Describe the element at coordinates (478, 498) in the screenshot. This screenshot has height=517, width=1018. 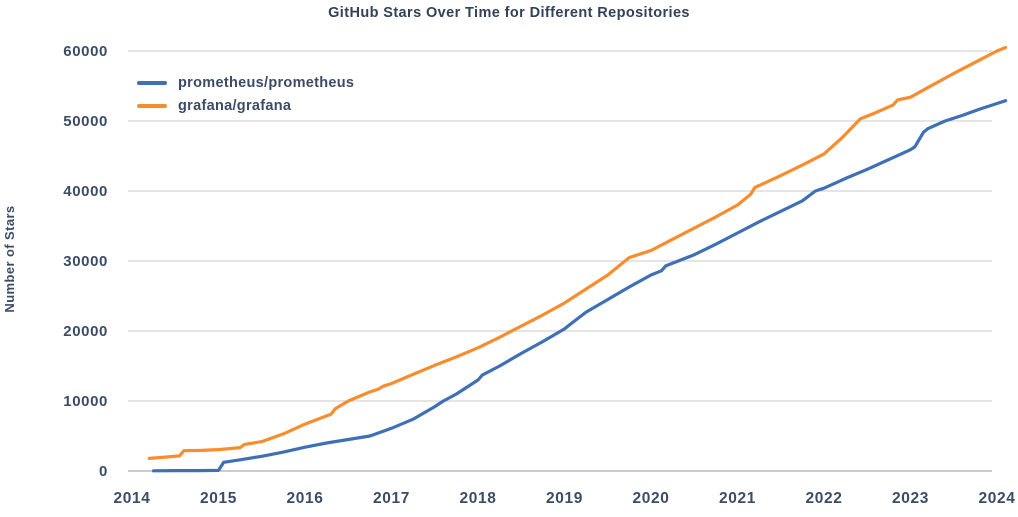
I see `x-tick-label: 2018` at that location.